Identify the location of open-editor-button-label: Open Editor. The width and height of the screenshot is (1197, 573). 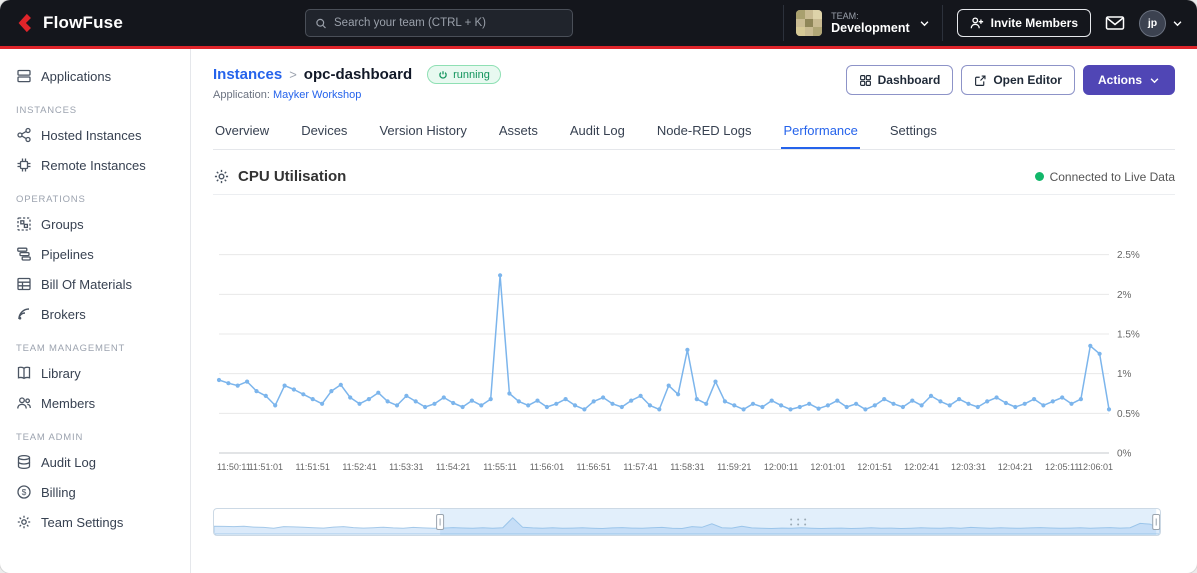
(1027, 80).